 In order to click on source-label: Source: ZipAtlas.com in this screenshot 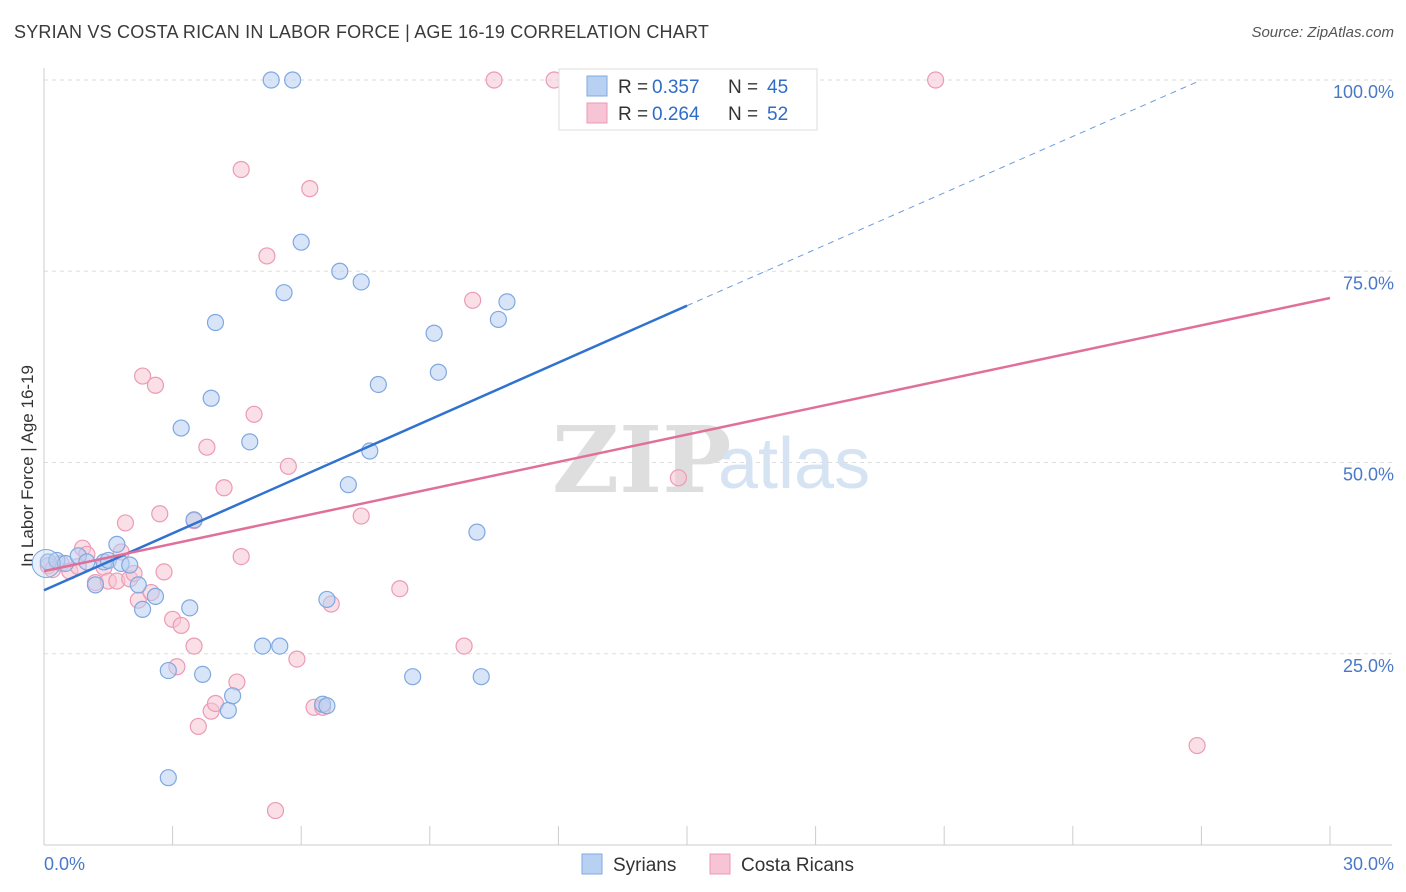, I will do `click(1322, 32)`.